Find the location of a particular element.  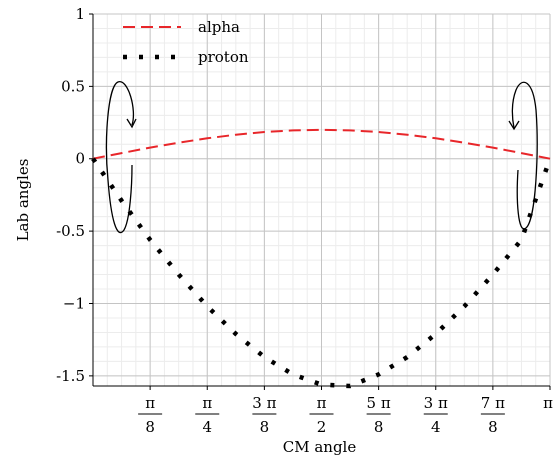

y-axis-label: Lab angles is located at coordinates (23, 200).